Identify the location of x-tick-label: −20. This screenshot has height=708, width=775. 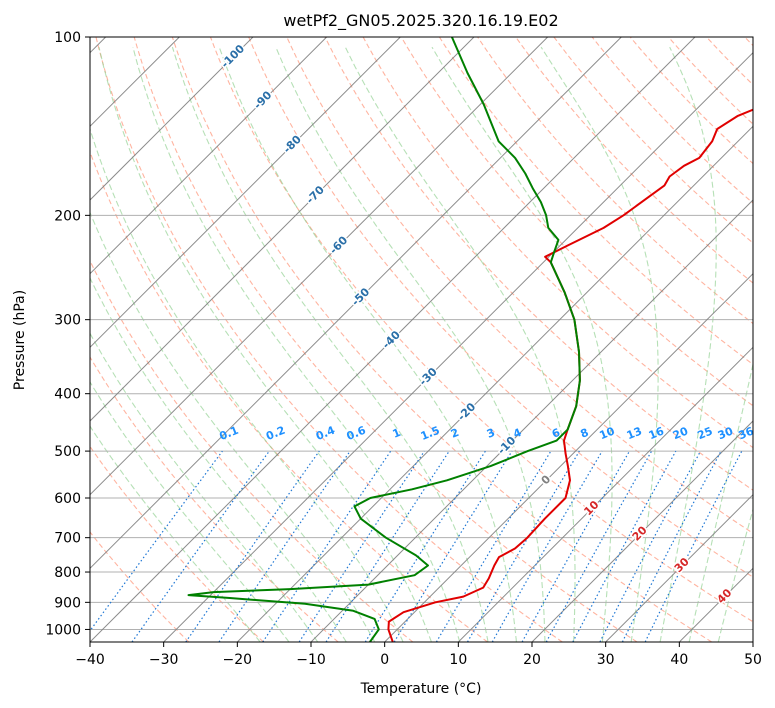
(238, 660).